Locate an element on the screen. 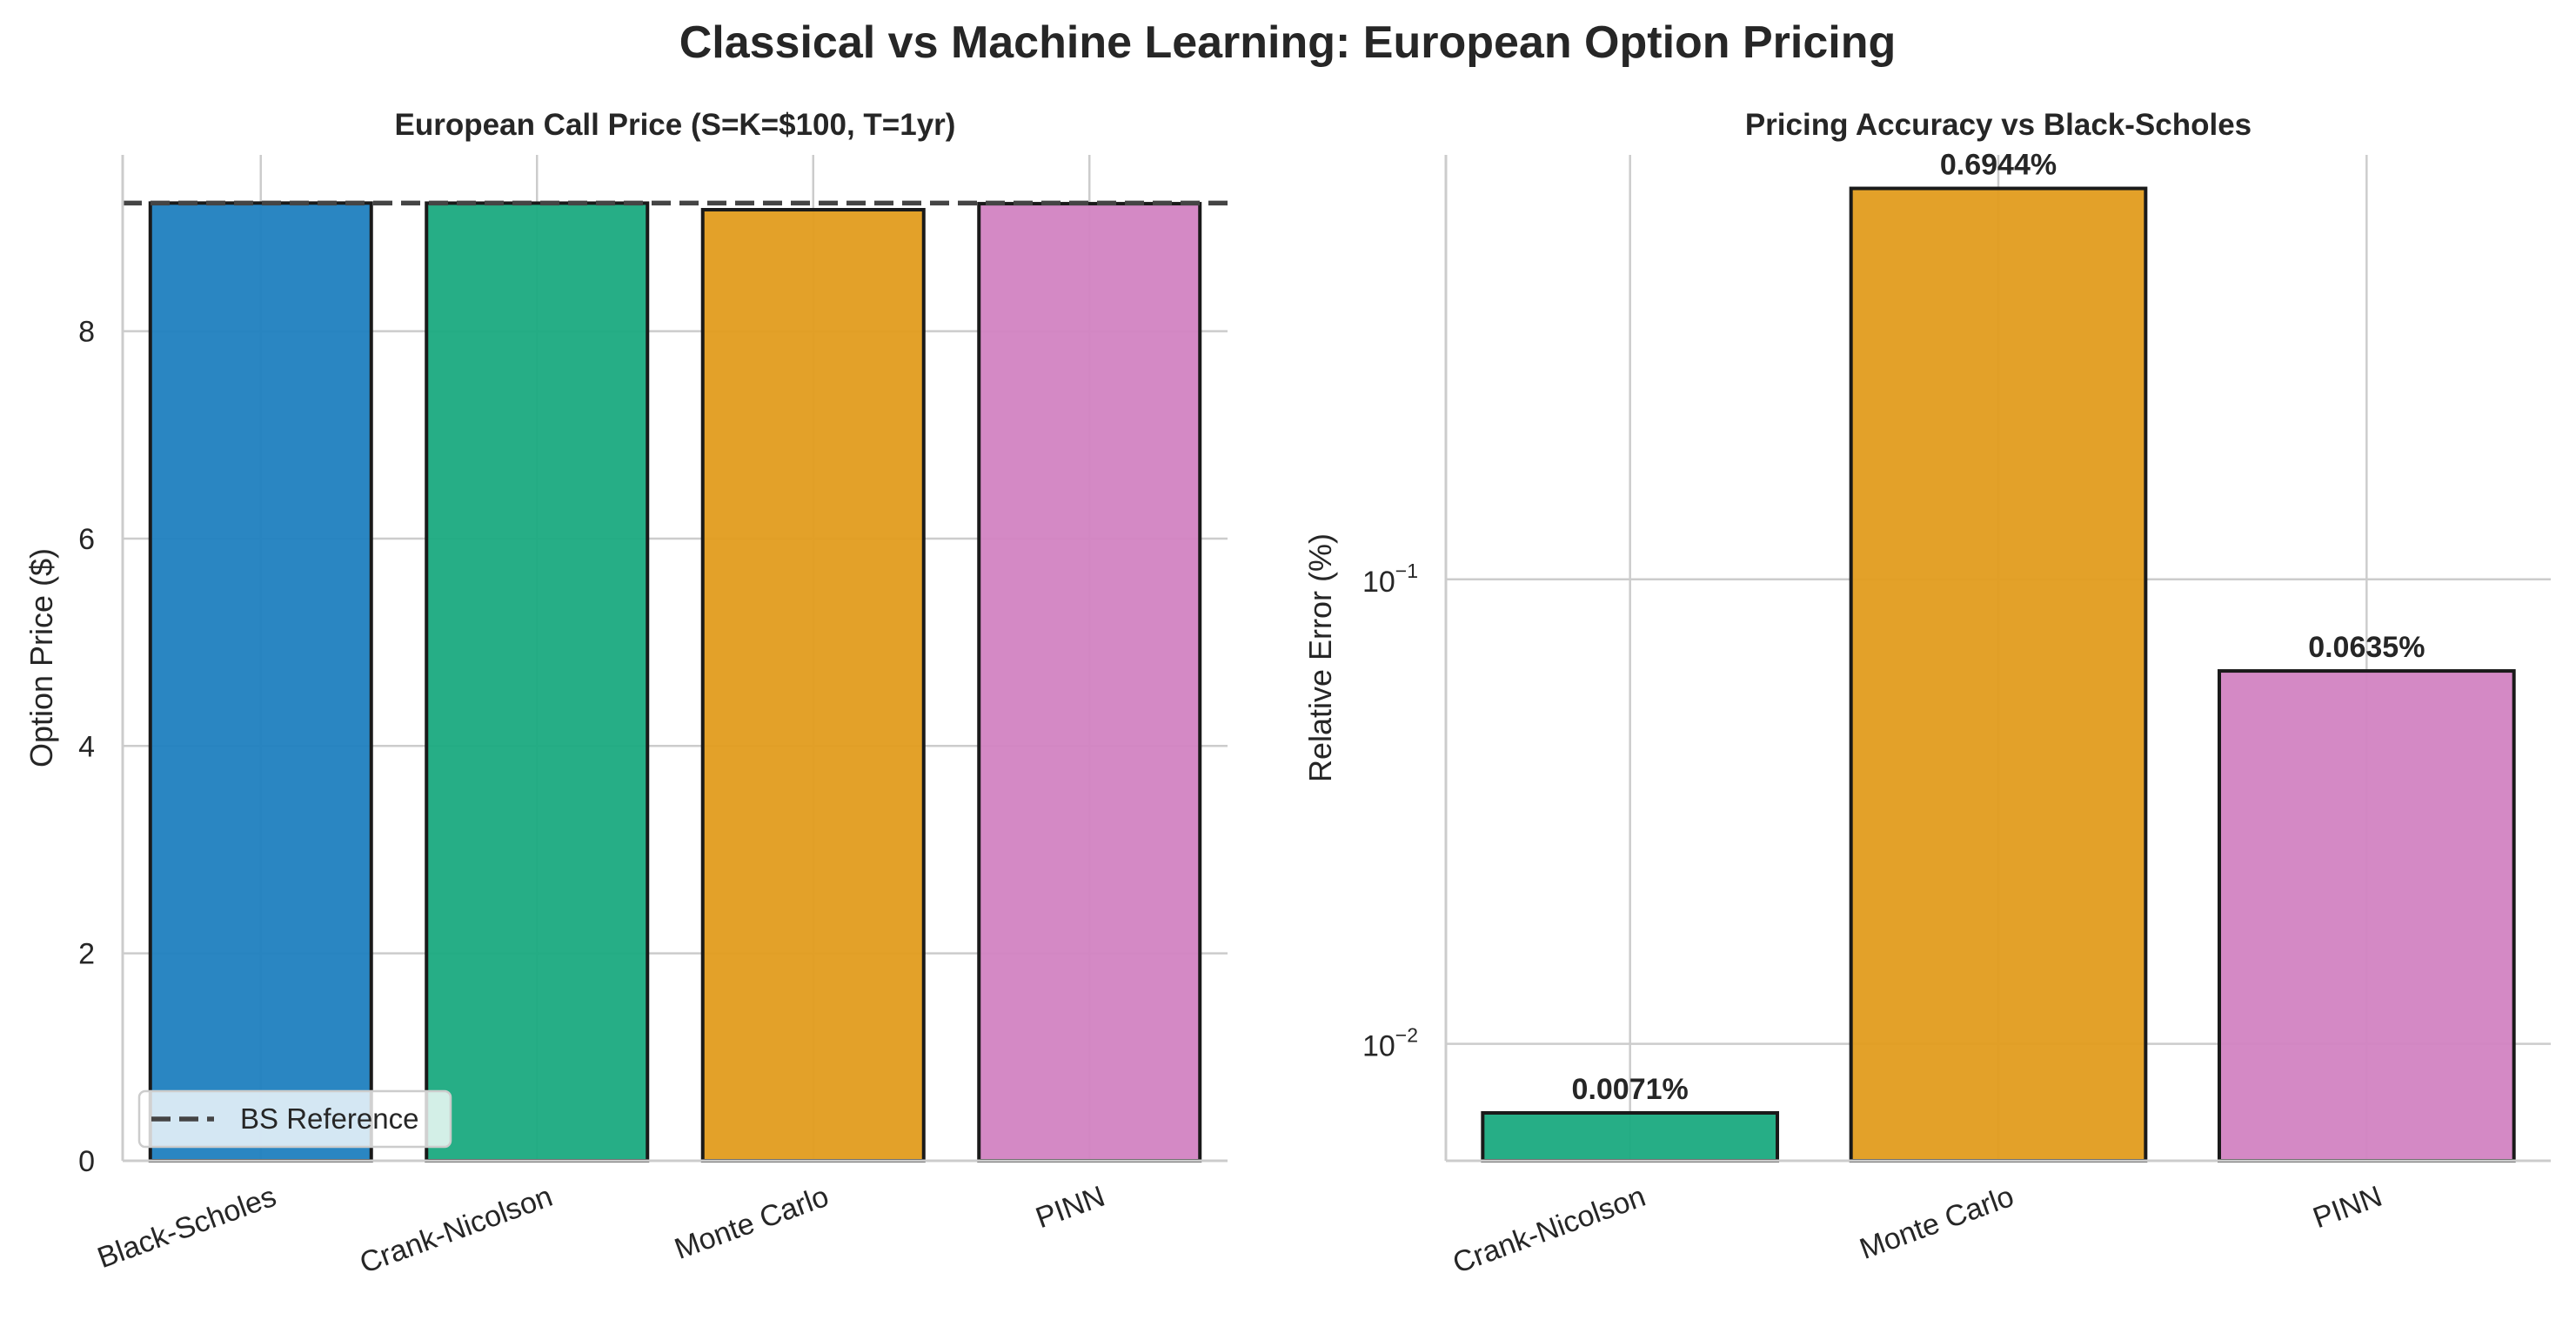  price-ytick-label: 2 is located at coordinates (86, 954).